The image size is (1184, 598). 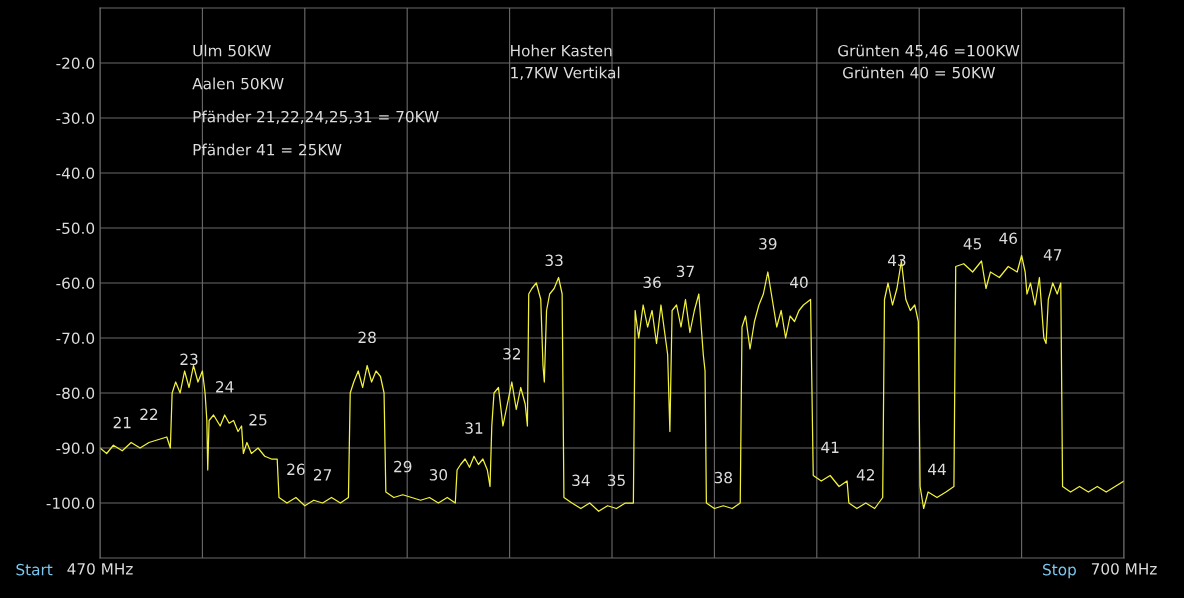 What do you see at coordinates (403, 466) in the screenshot?
I see `annotation: 29` at bounding box center [403, 466].